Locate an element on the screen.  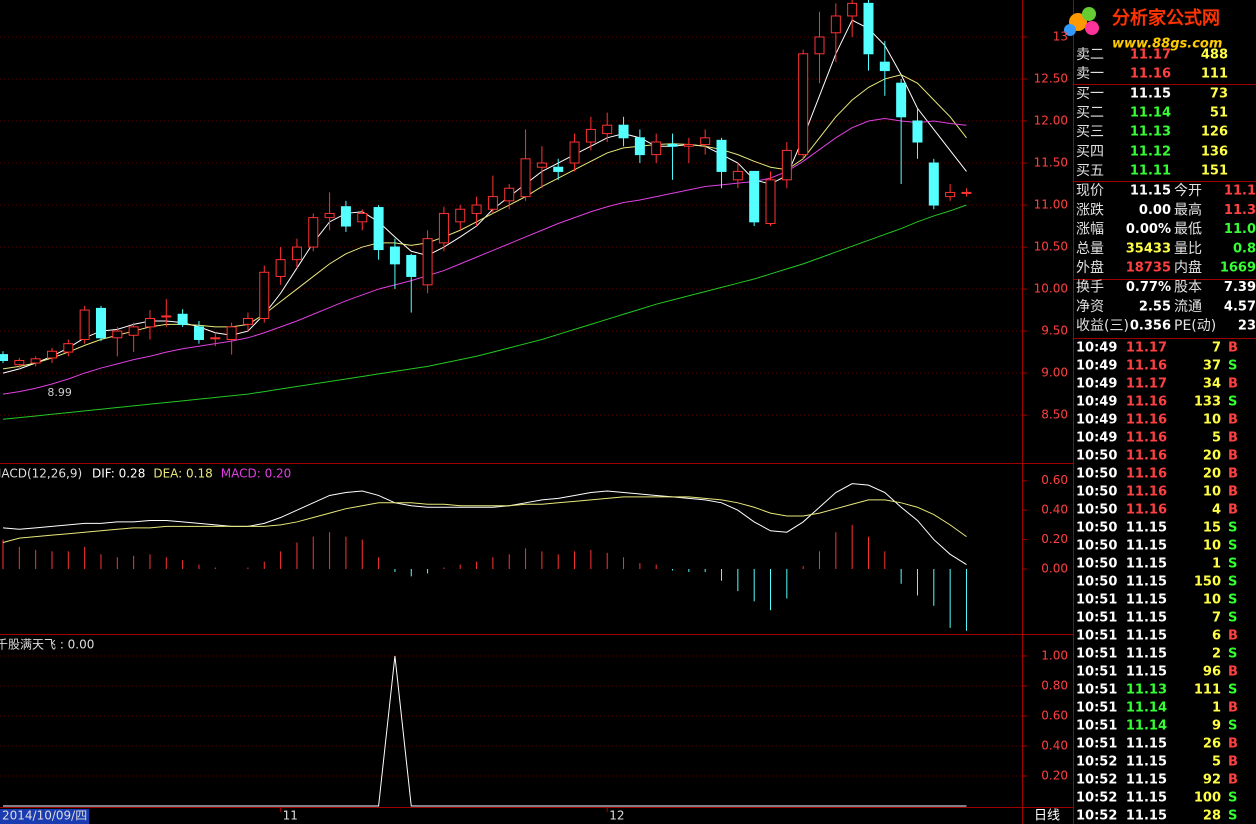
book-price: 11.14 is located at coordinates (1150, 113).